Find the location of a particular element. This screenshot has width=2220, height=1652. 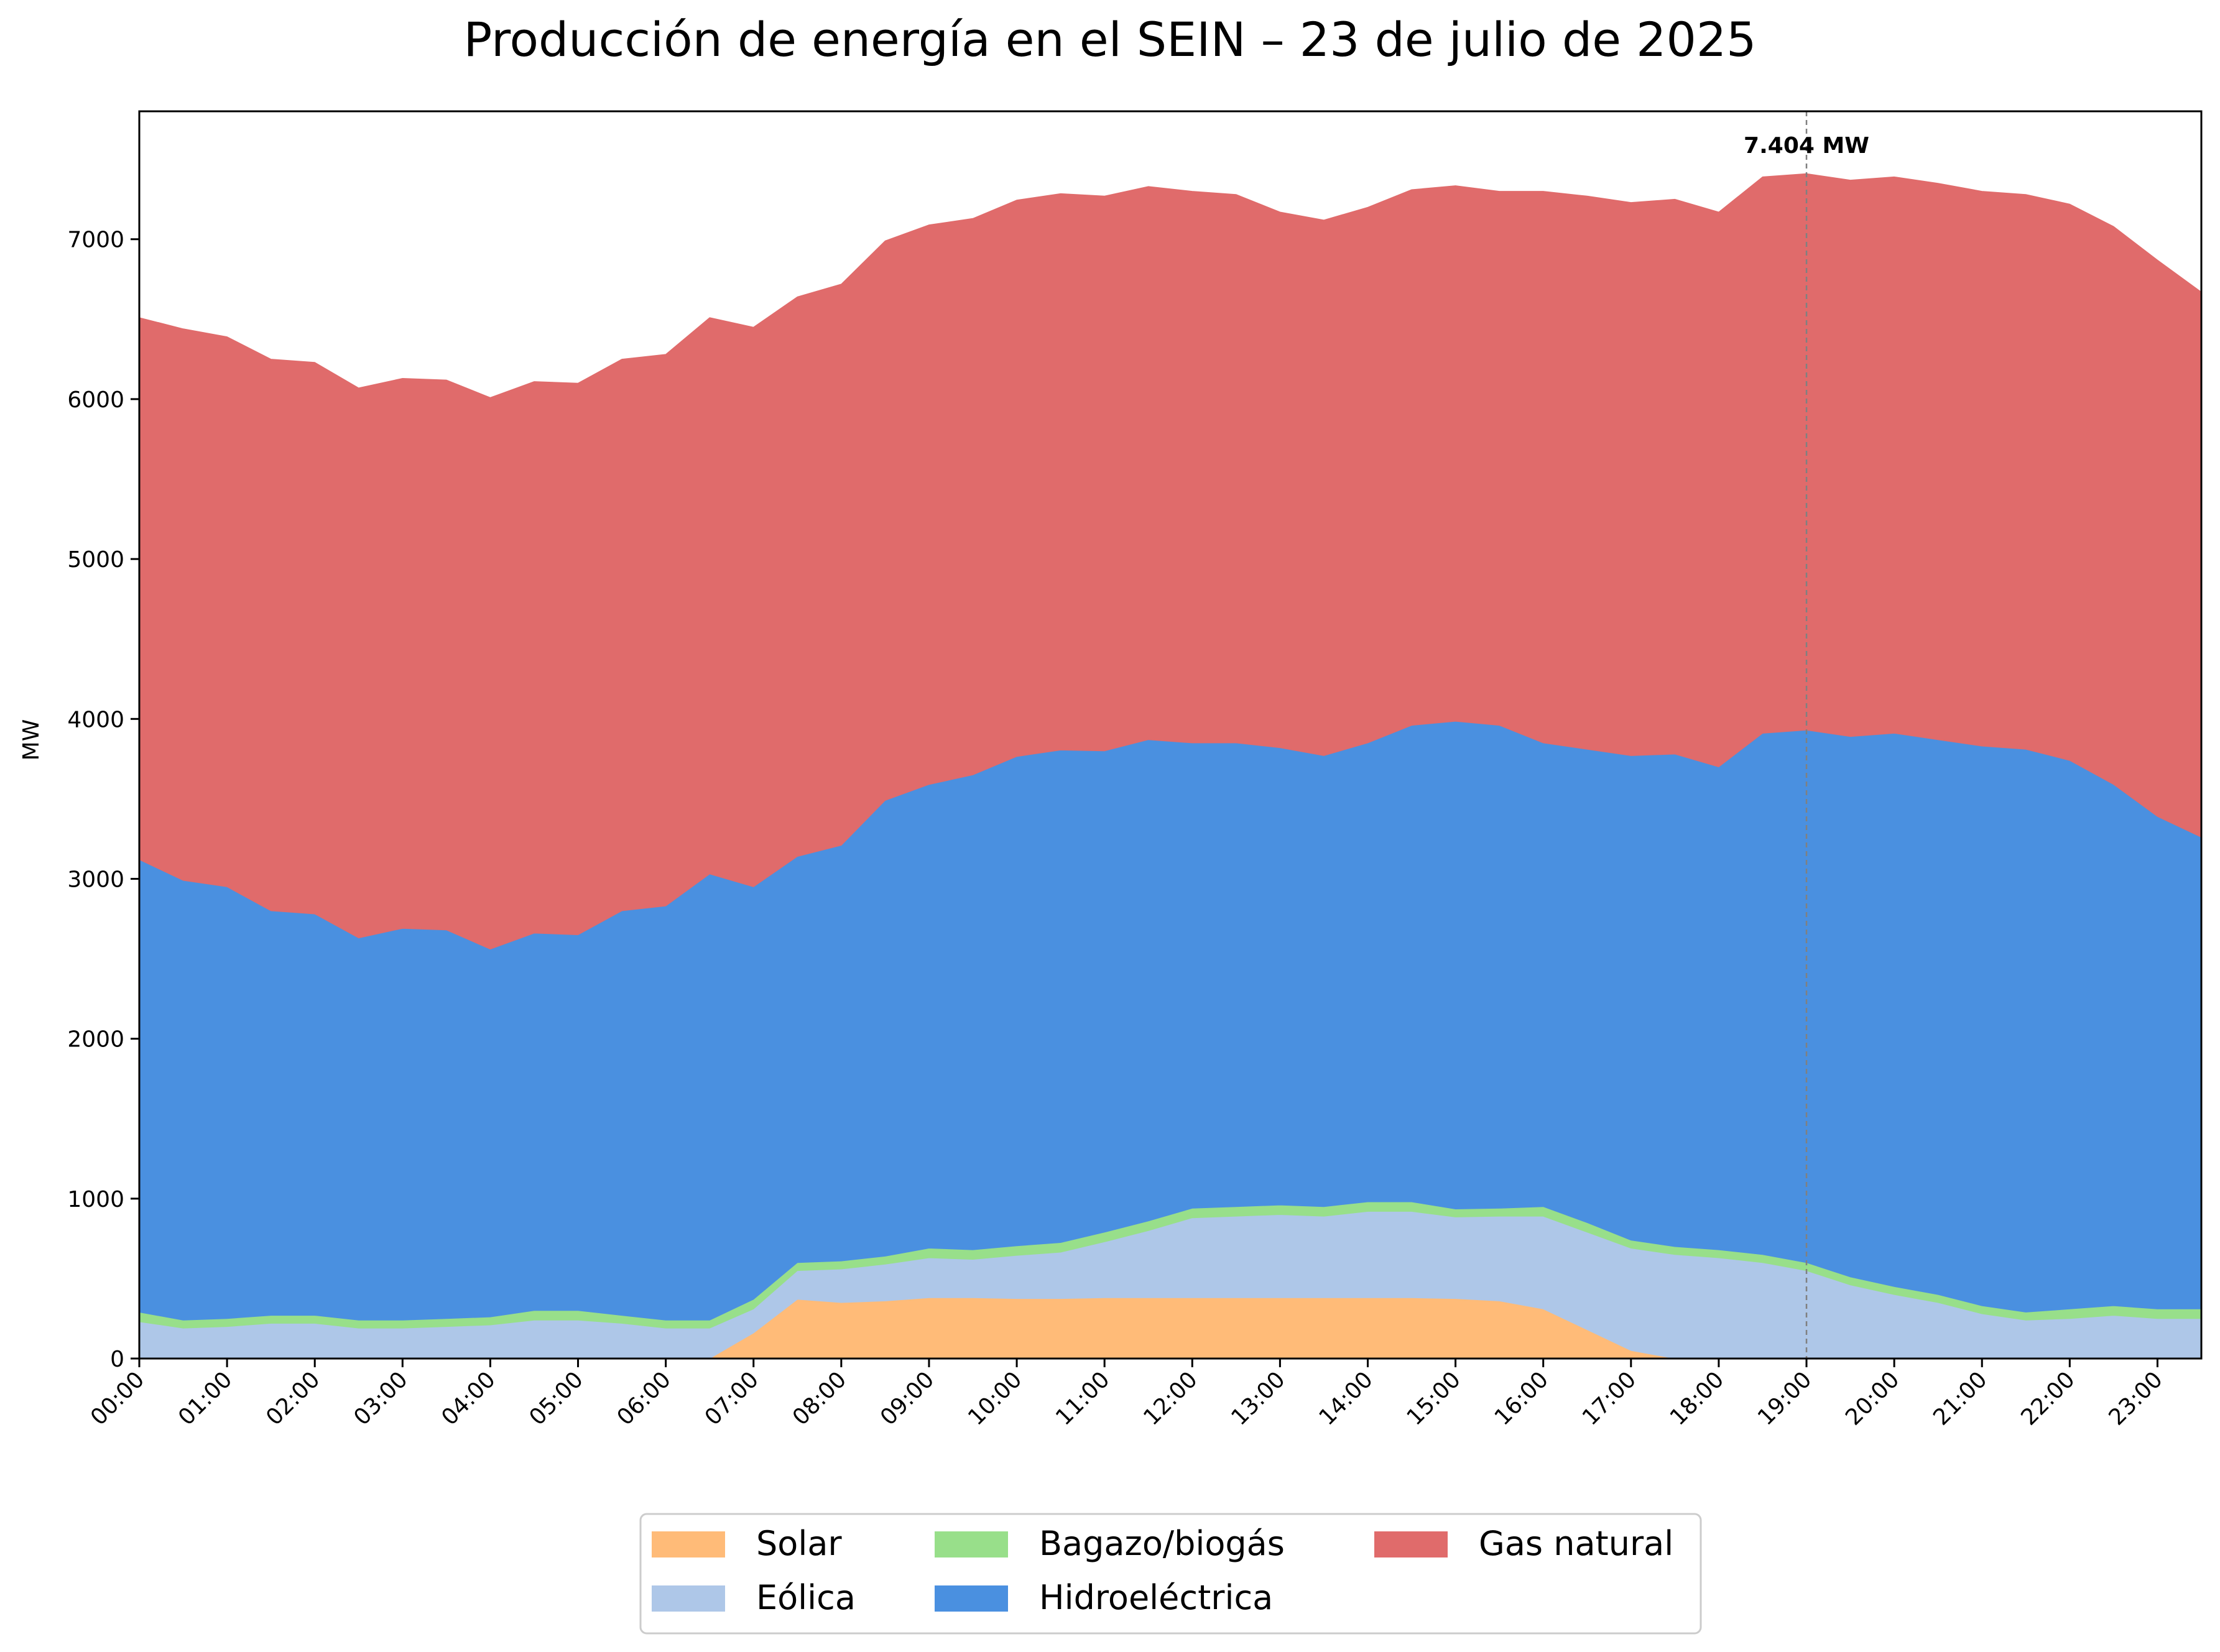

y-tick-label: 7000 is located at coordinates (95, 240).